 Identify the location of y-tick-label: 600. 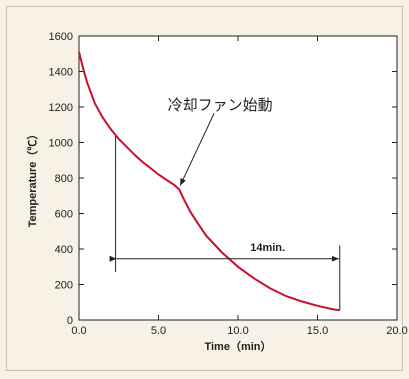
(64, 215).